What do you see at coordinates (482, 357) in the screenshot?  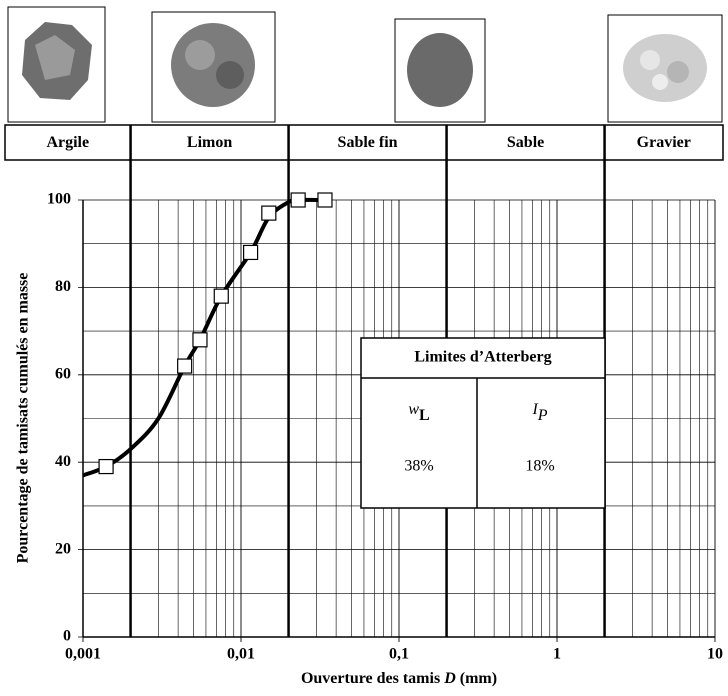 I see `table-title: Limites d’Atterberg` at bounding box center [482, 357].